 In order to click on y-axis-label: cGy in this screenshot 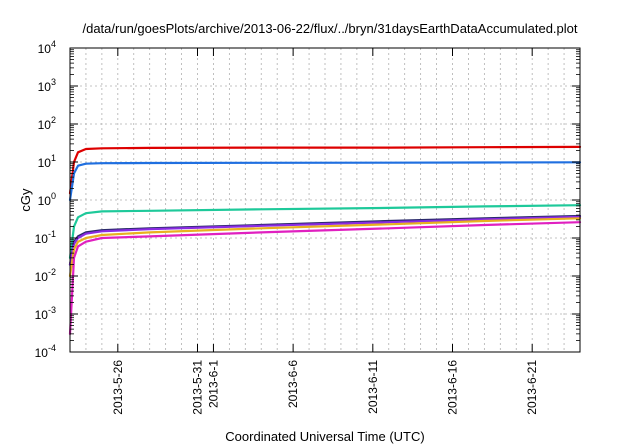, I will do `click(25, 200)`.